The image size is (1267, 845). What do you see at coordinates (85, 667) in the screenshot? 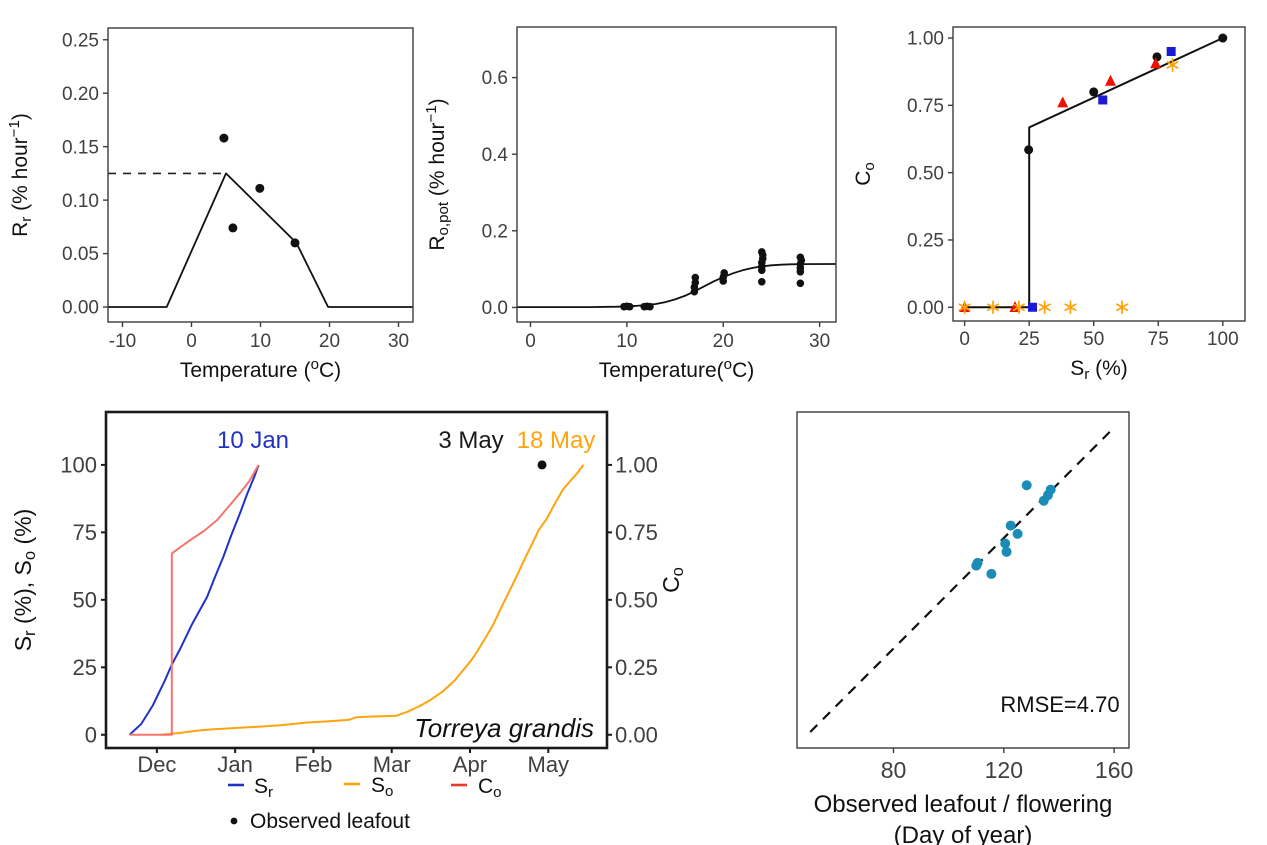
I see `y-tick-label: 25` at bounding box center [85, 667].